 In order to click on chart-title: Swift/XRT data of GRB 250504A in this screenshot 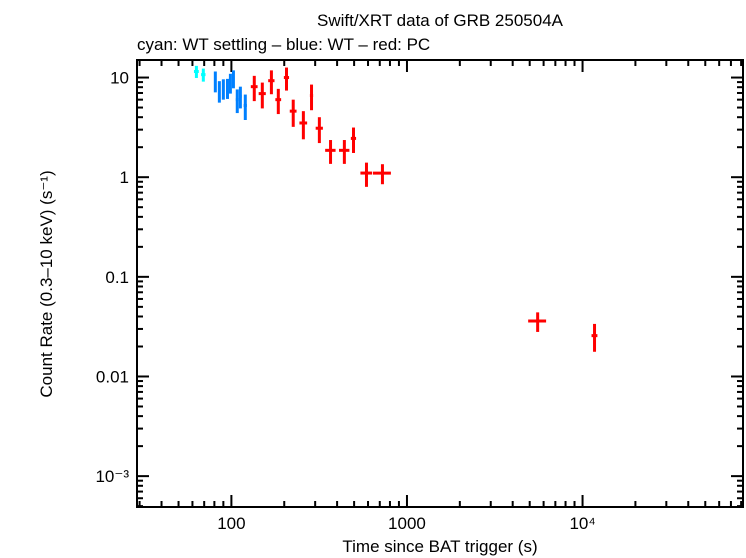, I will do `click(440, 20)`.